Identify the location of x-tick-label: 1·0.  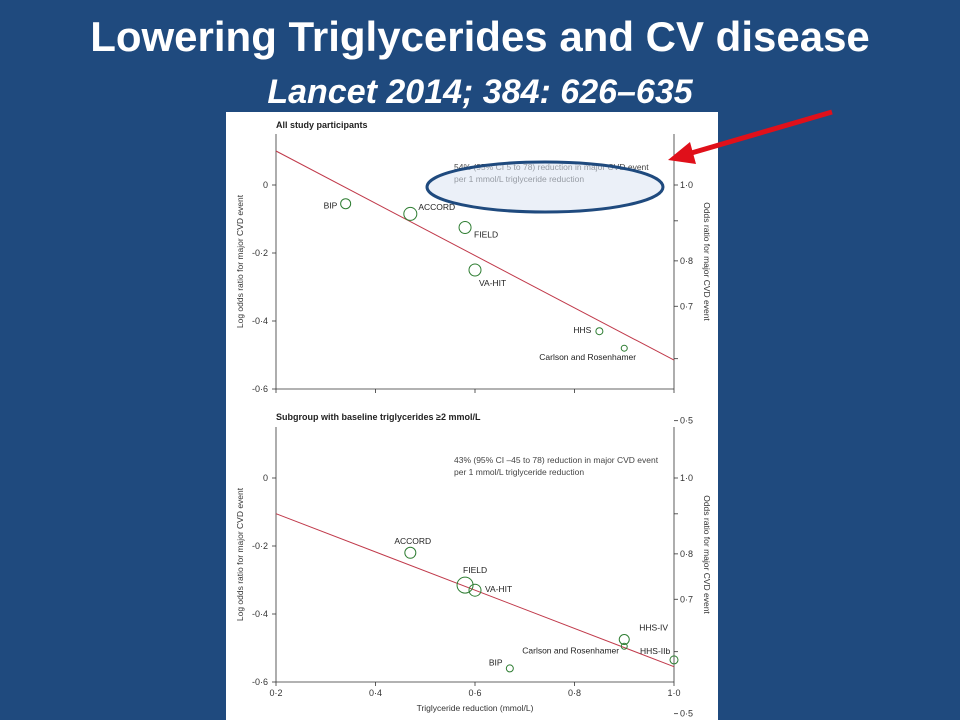
(673, 693).